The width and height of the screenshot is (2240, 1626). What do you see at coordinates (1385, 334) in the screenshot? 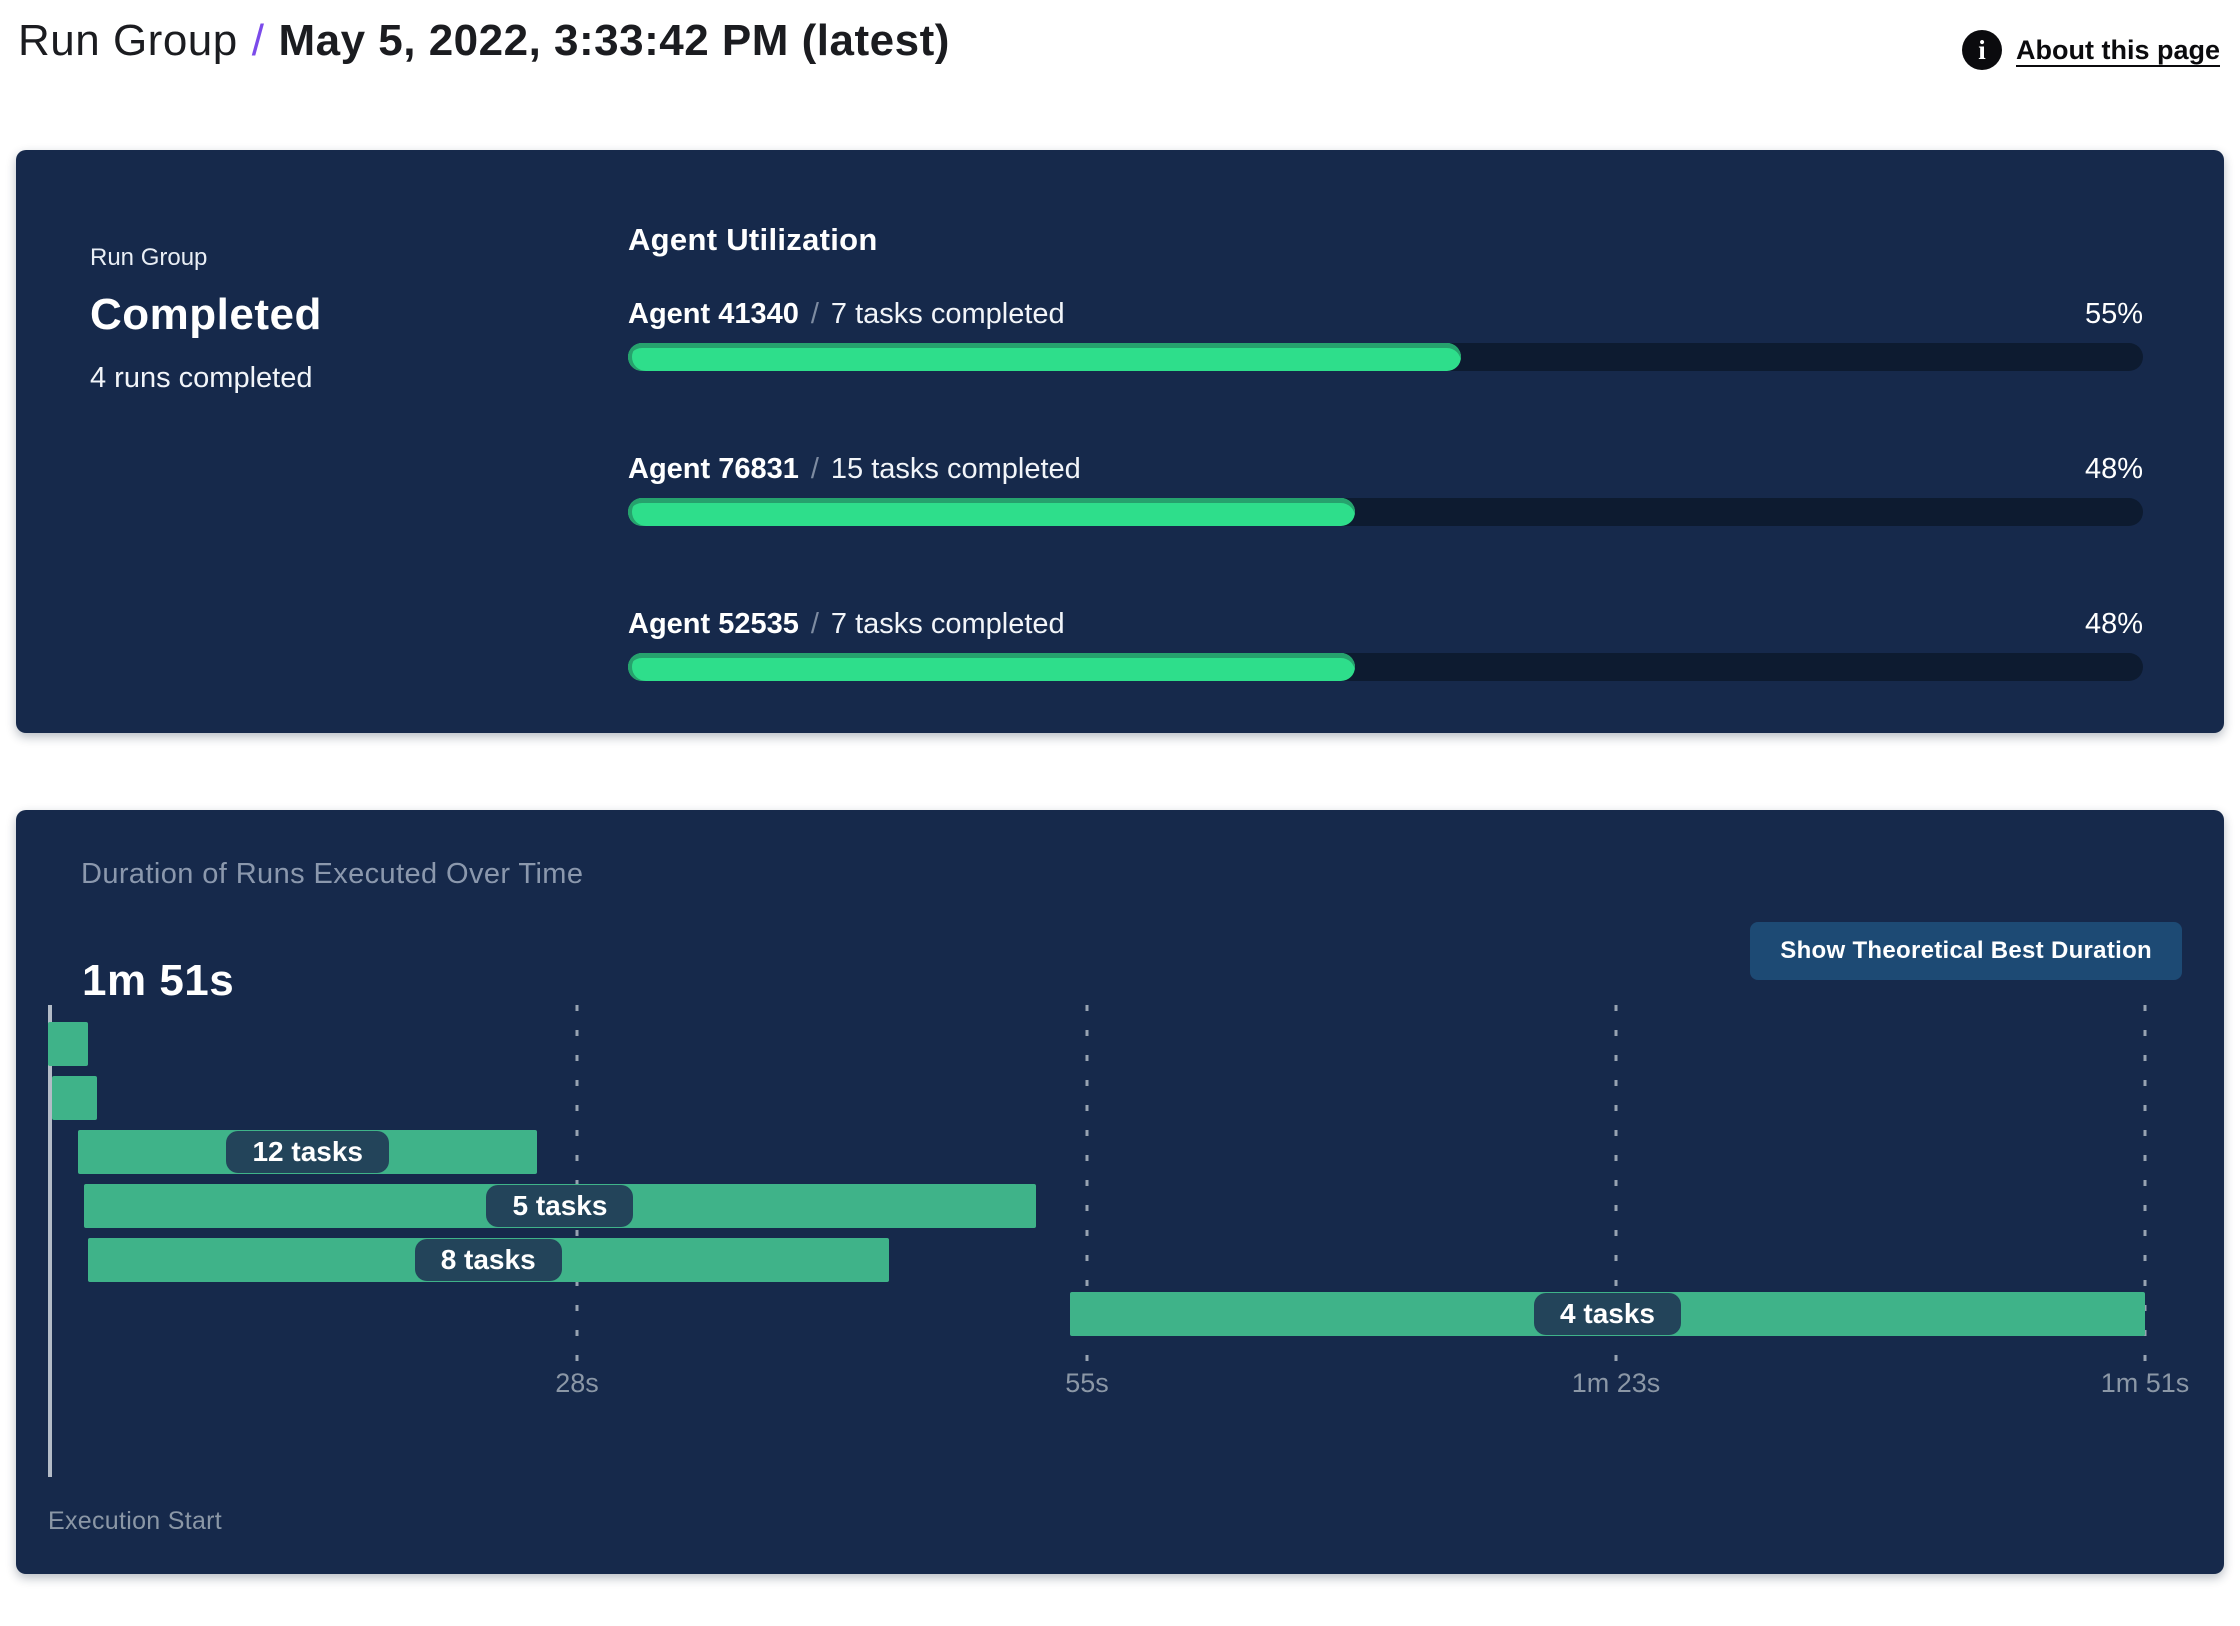
I see `agent-utilization-row: Agent 41340 / 7 tasks completed 55%` at bounding box center [1385, 334].